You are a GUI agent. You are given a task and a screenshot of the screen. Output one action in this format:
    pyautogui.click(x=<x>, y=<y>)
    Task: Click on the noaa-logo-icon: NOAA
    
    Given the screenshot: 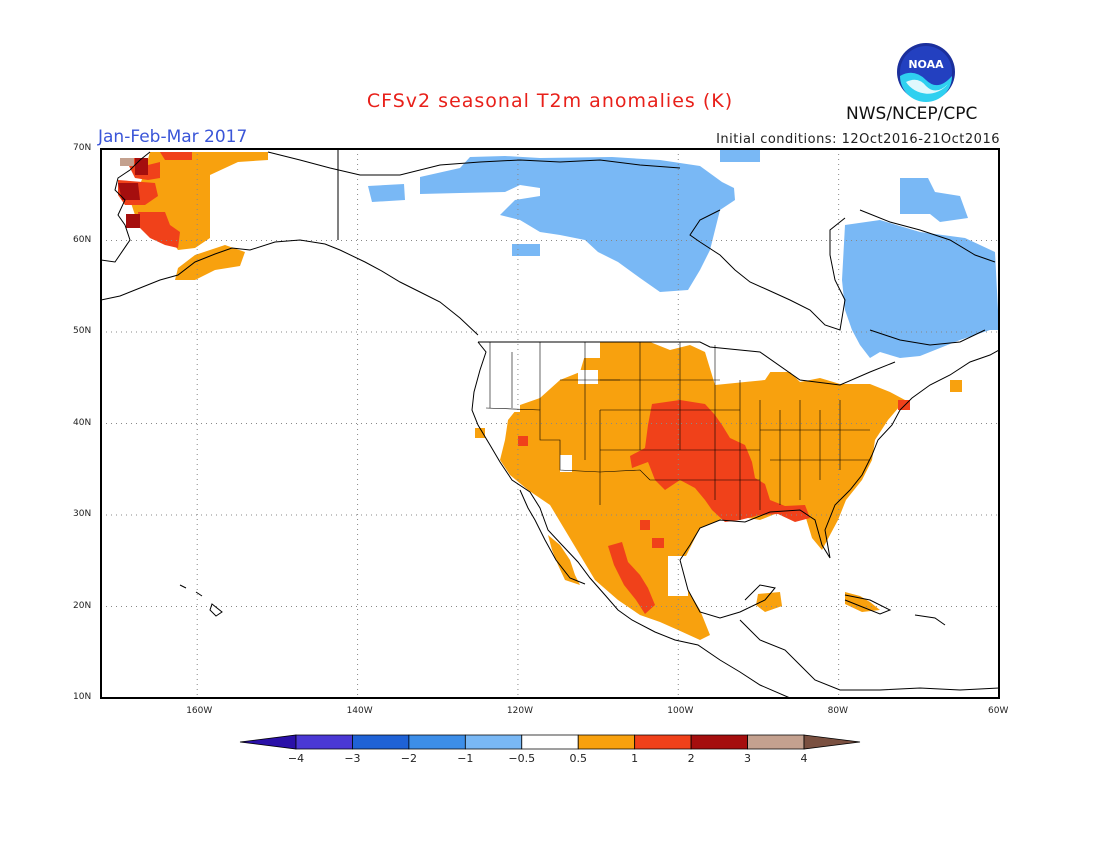 What is the action you would take?
    pyautogui.click(x=926, y=72)
    